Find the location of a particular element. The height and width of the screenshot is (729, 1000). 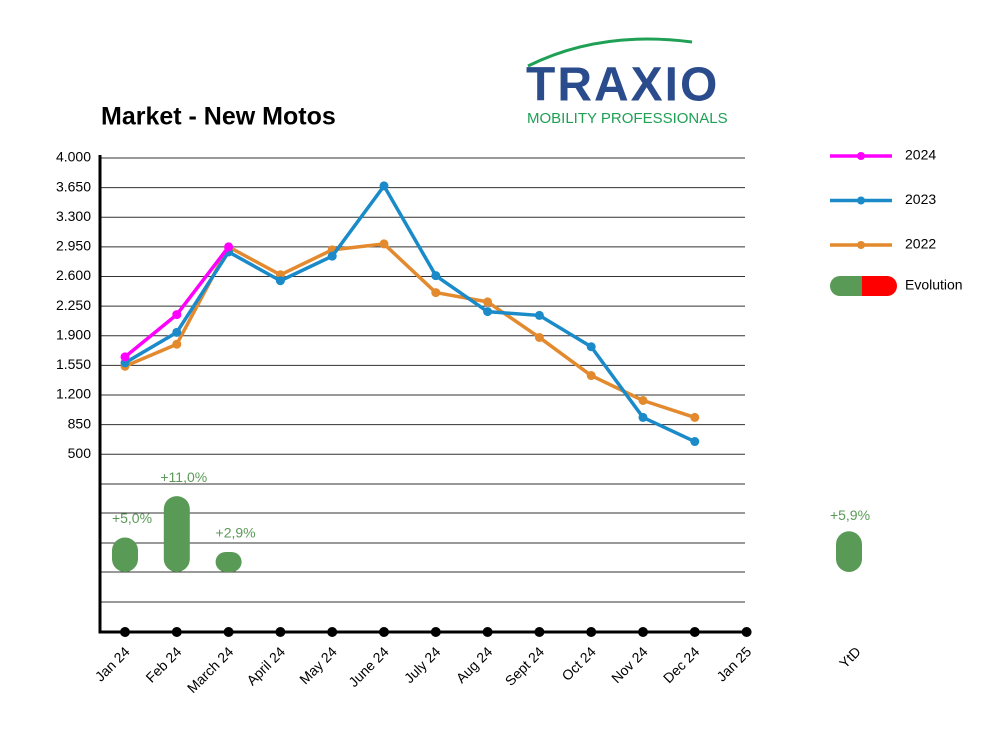

logo-name: TRAXIO is located at coordinates (622, 85).